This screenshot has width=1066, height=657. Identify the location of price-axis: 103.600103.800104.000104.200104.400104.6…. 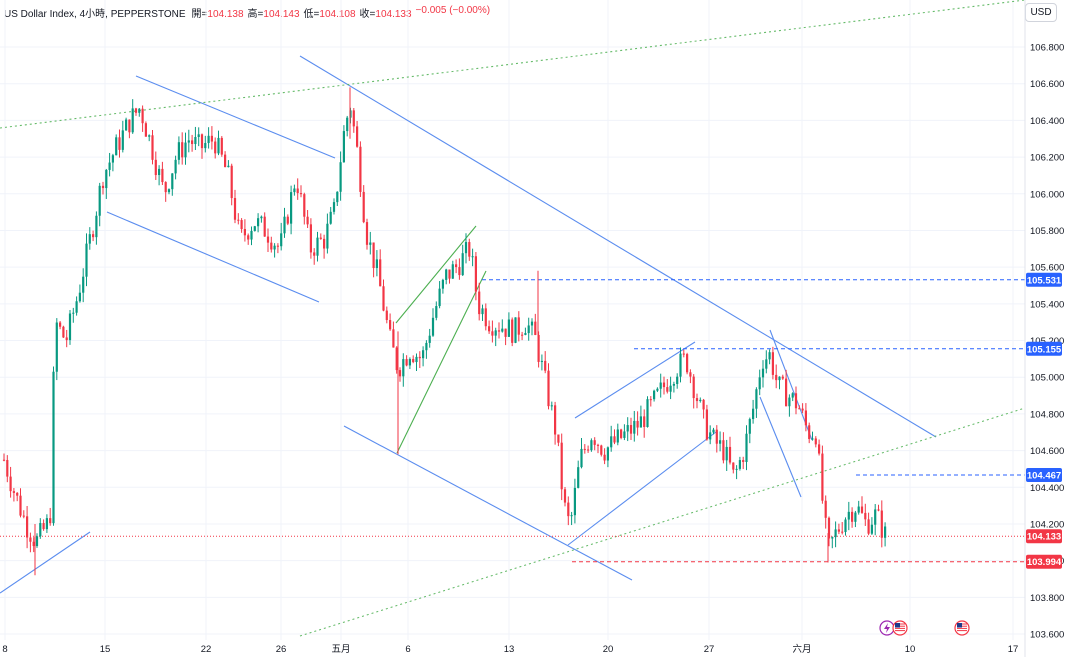
(1047, 342).